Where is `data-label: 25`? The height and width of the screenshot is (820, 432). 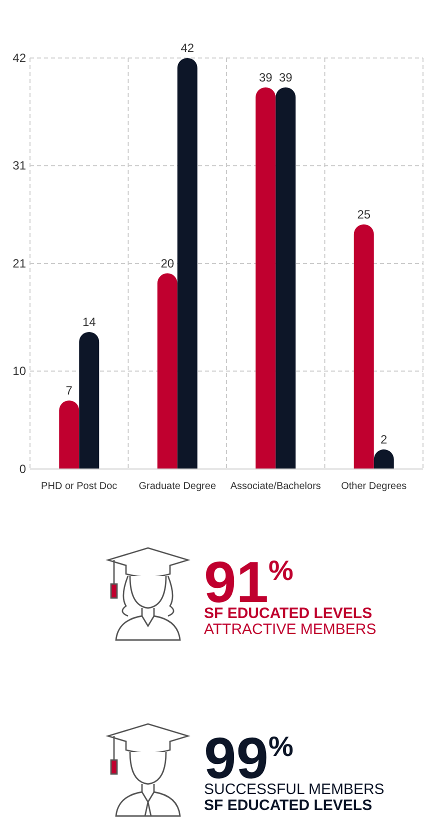 data-label: 25 is located at coordinates (364, 214).